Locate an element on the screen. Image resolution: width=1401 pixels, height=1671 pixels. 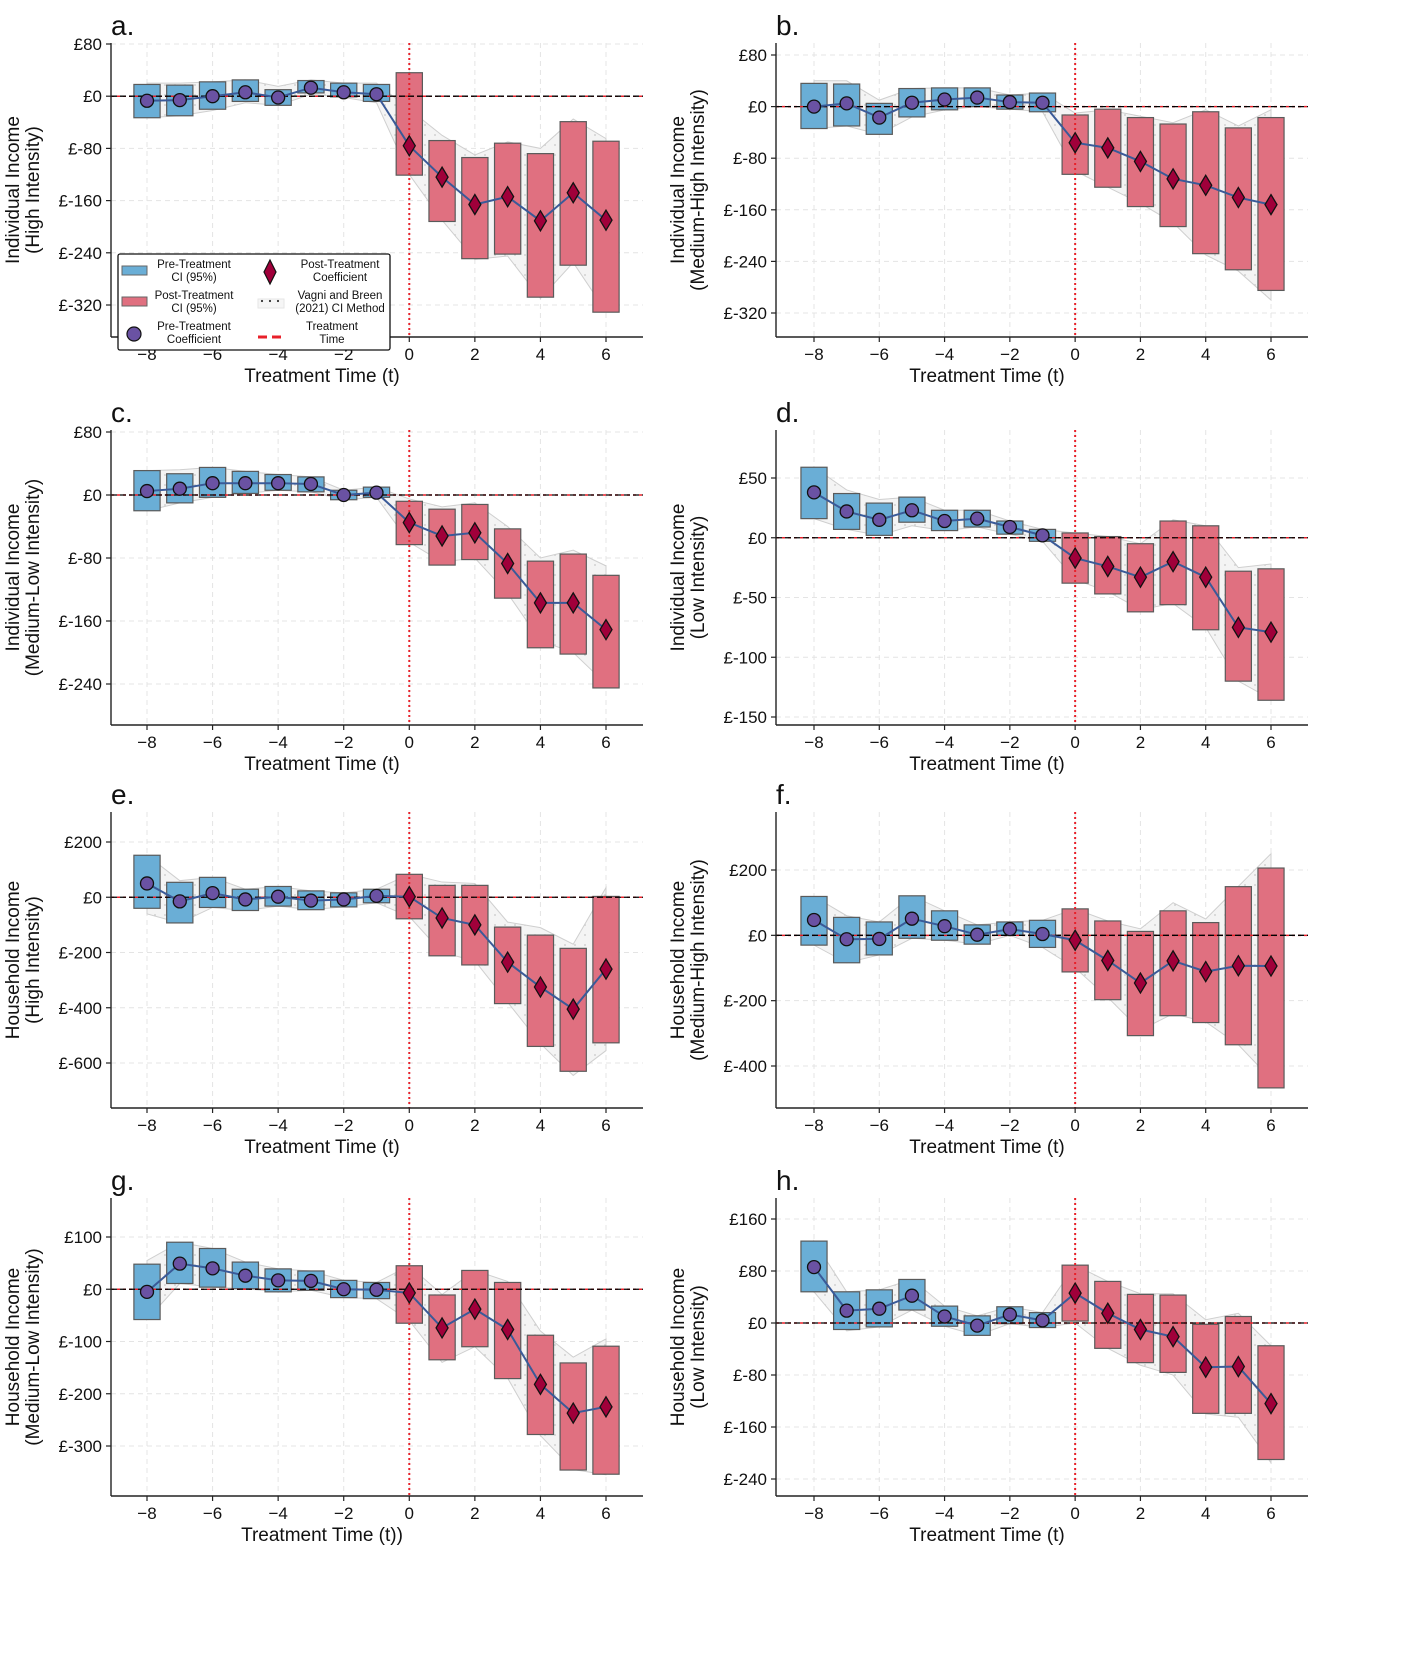
legend-pre-ci-swatch is located at coordinates (134, 270).